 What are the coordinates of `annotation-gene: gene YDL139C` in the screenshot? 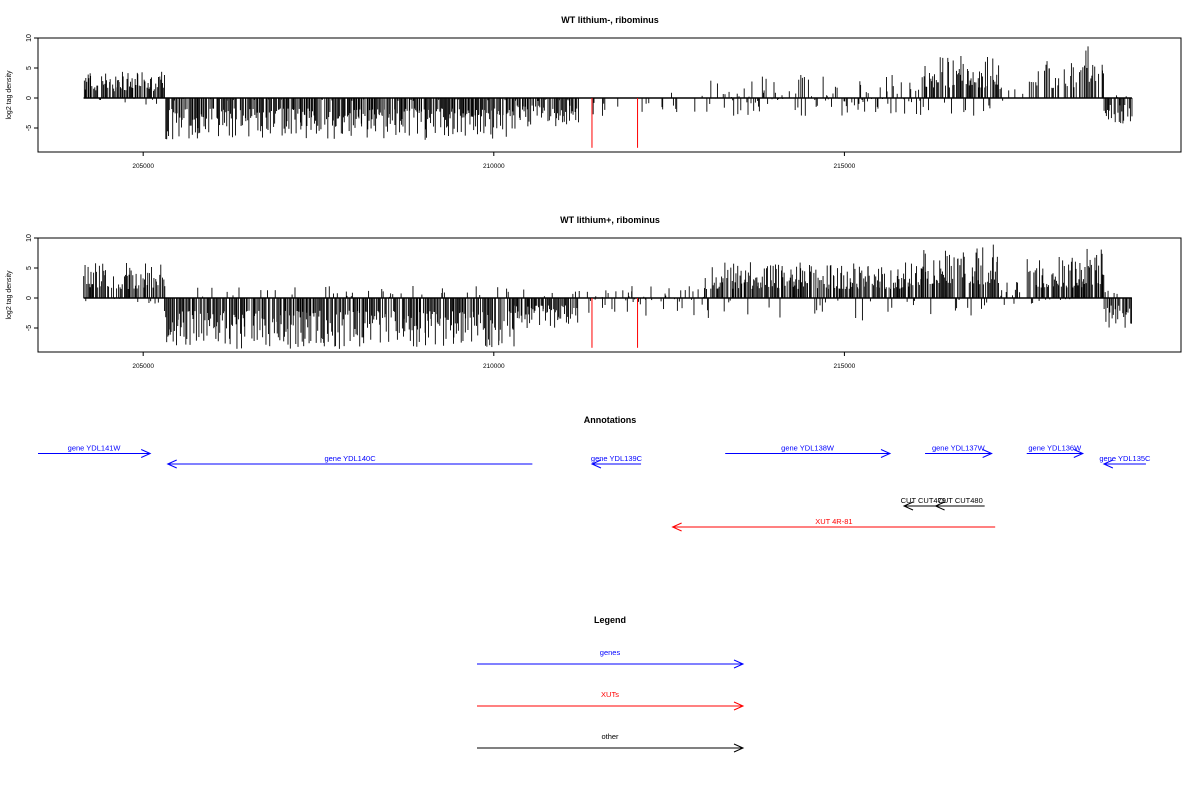 It's located at (616, 461).